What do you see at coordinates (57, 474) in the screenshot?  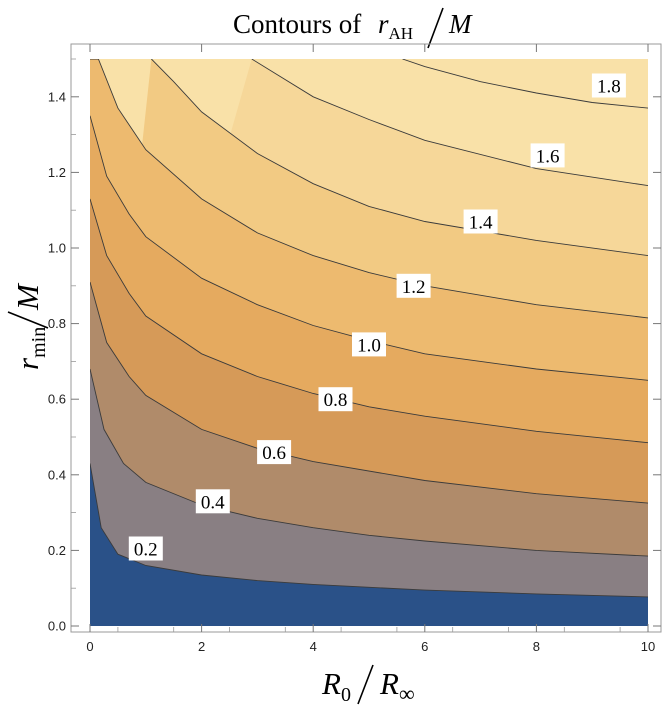 I see `y-tick-label: 0.4` at bounding box center [57, 474].